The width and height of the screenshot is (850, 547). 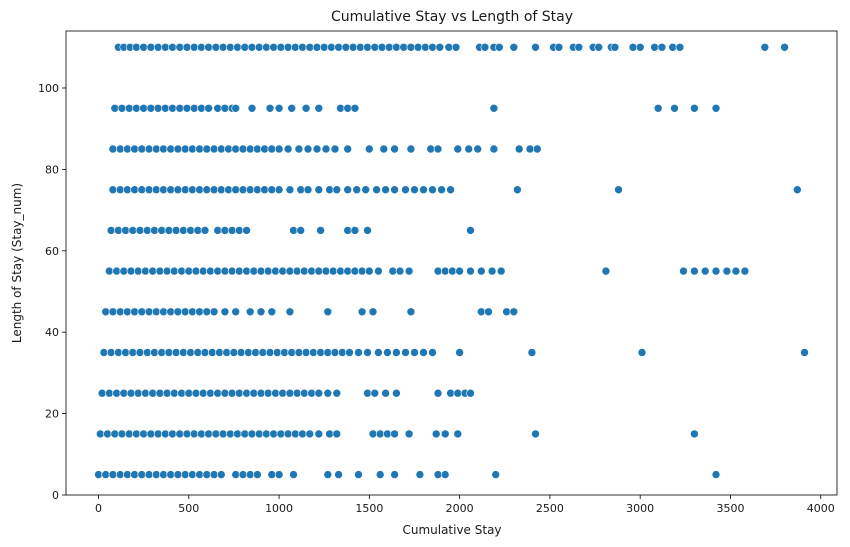 What do you see at coordinates (52, 292) in the screenshot?
I see `y-axis-ticks: 0 20 40 60 80 100` at bounding box center [52, 292].